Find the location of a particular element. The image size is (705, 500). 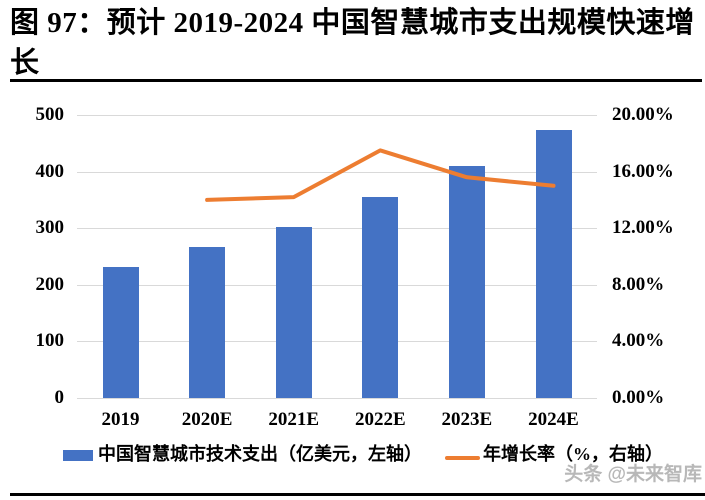

legend-line-swatch is located at coordinates (462, 458).